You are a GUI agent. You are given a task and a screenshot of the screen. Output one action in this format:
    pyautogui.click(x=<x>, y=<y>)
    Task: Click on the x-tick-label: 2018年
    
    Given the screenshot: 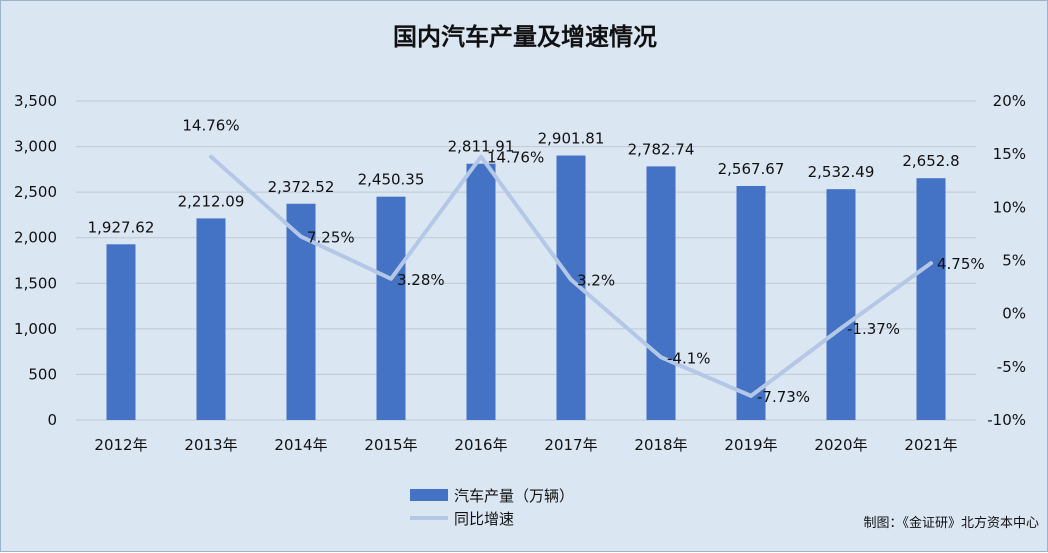 What is the action you would take?
    pyautogui.click(x=660, y=445)
    